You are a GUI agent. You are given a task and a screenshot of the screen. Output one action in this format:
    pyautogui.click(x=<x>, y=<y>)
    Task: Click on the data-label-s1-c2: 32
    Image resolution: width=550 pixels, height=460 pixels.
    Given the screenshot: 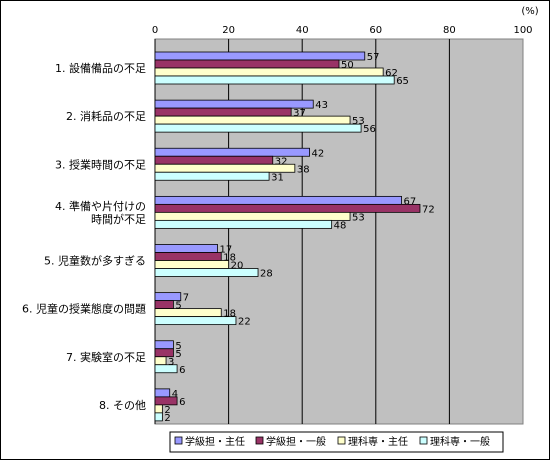 What is the action you would take?
    pyautogui.click(x=281, y=161)
    